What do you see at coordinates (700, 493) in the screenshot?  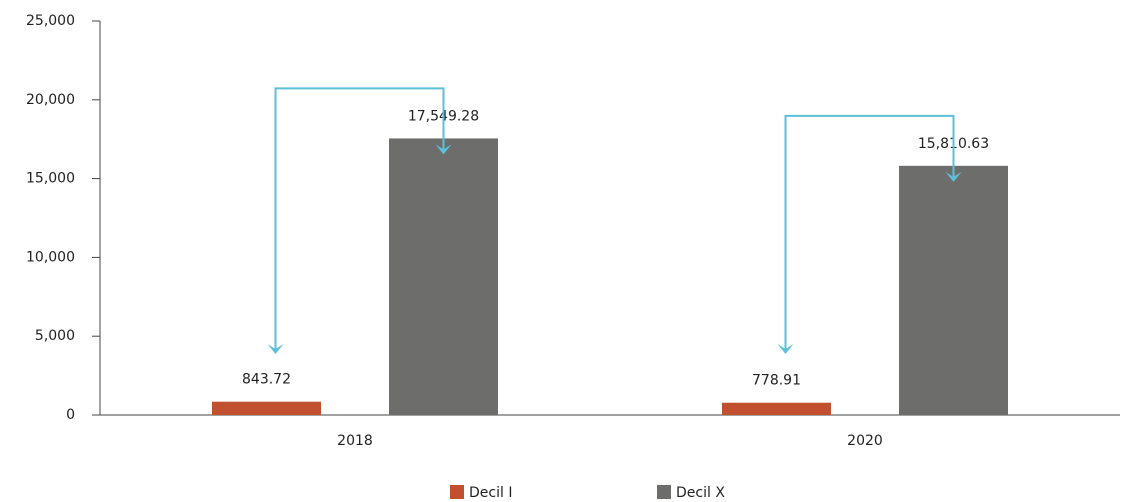 I see `legend-label: Decil X` at bounding box center [700, 493].